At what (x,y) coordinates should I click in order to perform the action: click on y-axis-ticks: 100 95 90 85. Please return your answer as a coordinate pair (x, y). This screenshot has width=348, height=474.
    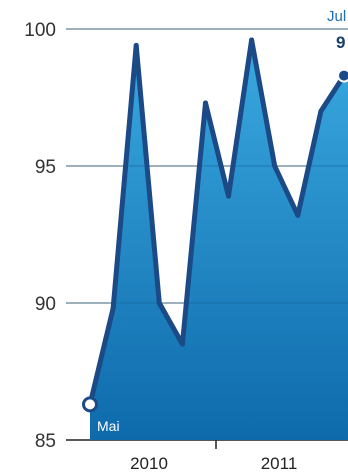
    Looking at the image, I should click on (40, 236).